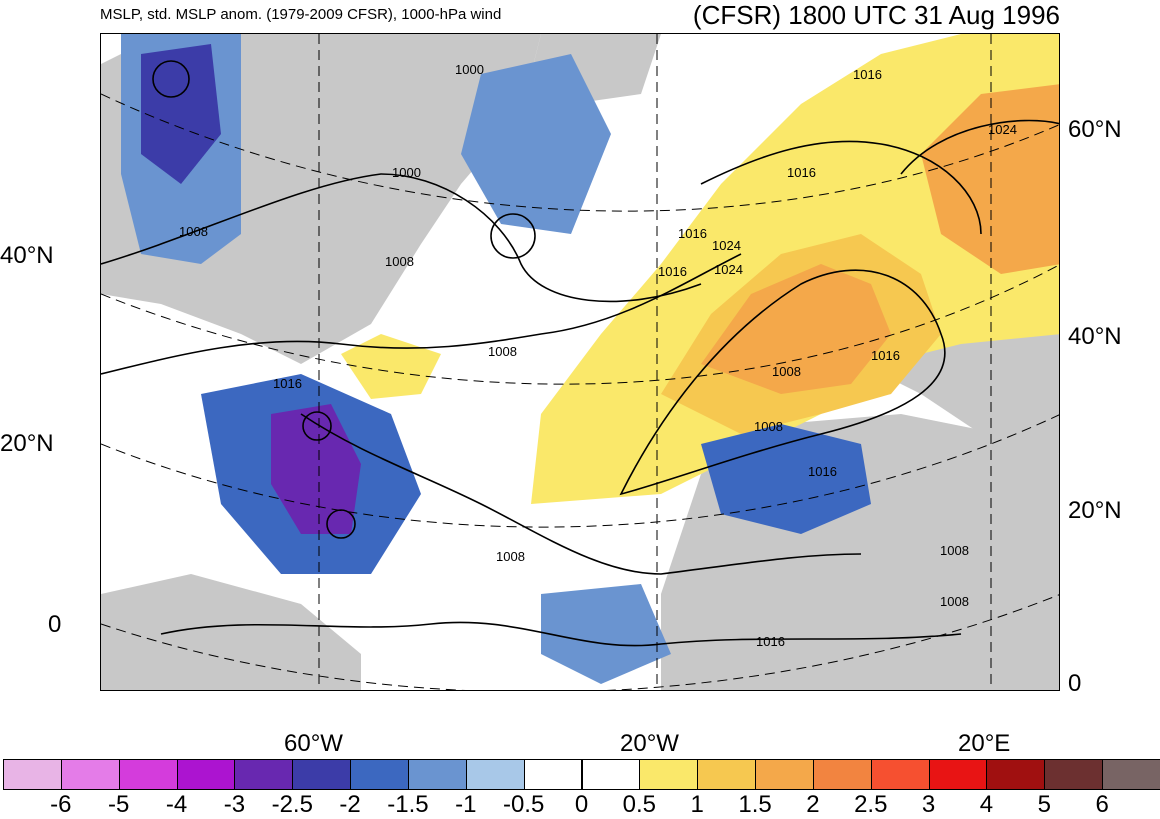 The image size is (1160, 819). What do you see at coordinates (1095, 510) in the screenshot?
I see `lat-label-right: 20°N` at bounding box center [1095, 510].